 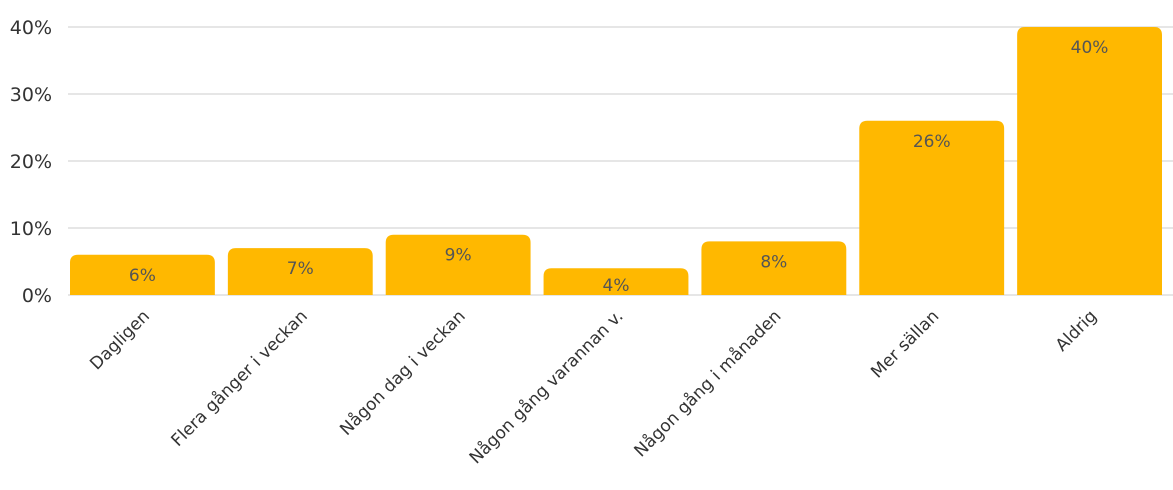 I want to click on y-axis: 0% 10% 20% 30% 40%, so click(x=31, y=162).